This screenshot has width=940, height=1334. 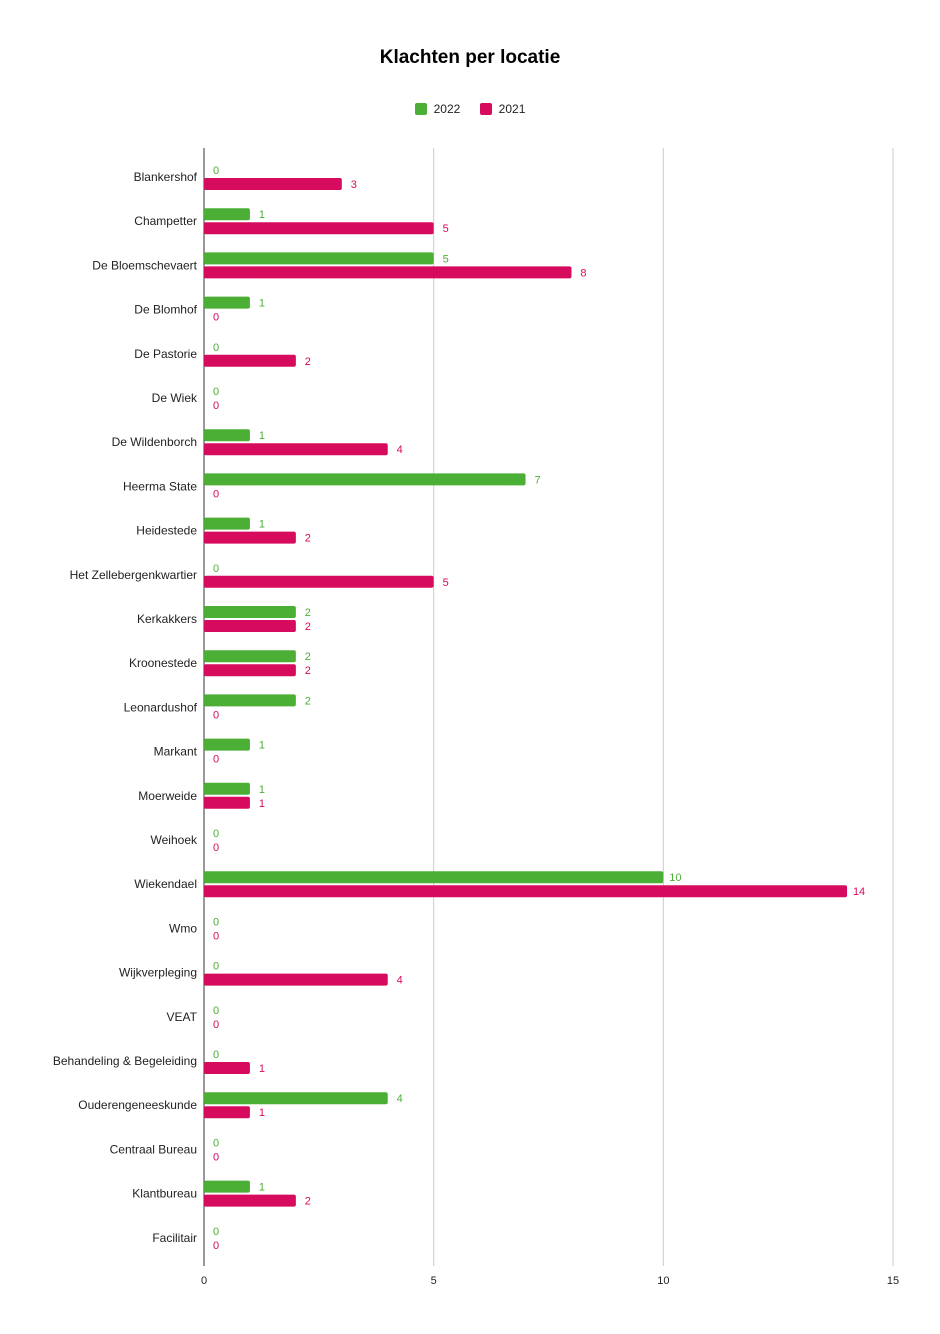 What do you see at coordinates (485, 108) in the screenshot?
I see `legend-swatch-2021` at bounding box center [485, 108].